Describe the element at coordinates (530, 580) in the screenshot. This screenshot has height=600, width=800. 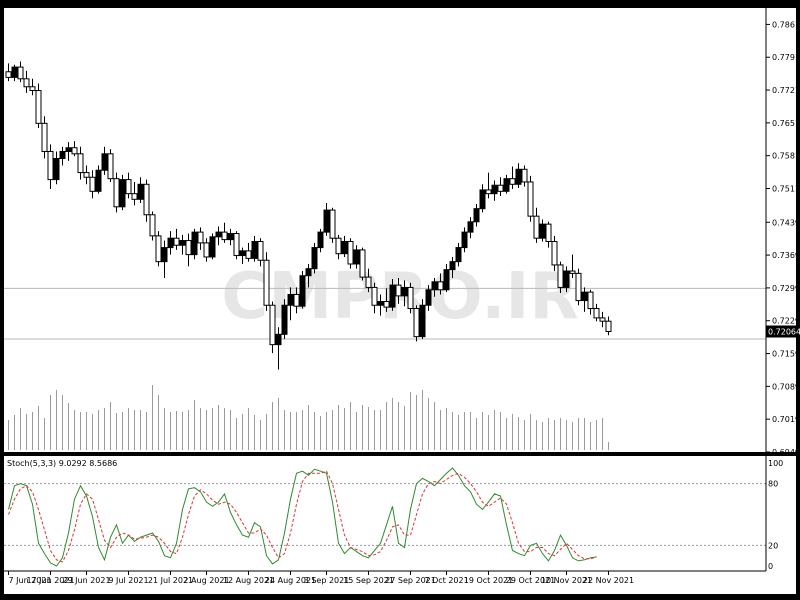
I see `time-tick-label: 29 Oct 2021` at that location.